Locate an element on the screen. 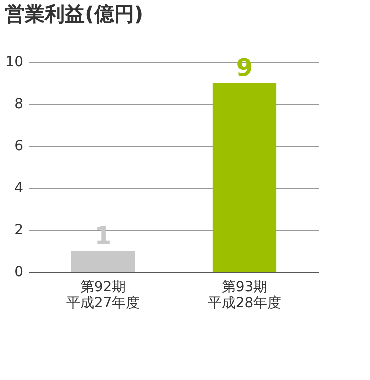 Image resolution: width=370 pixels, height=380 pixels. y-tick-label: 0 is located at coordinates (19, 272).